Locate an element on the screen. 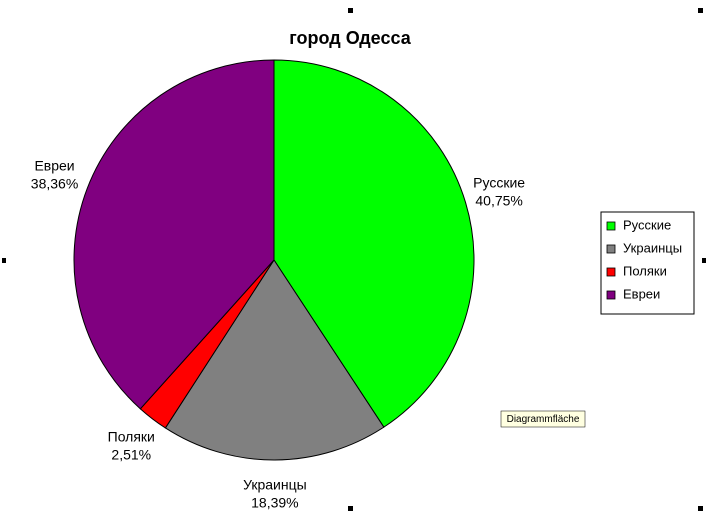  data-label-category: Украинцы is located at coordinates (275, 485).